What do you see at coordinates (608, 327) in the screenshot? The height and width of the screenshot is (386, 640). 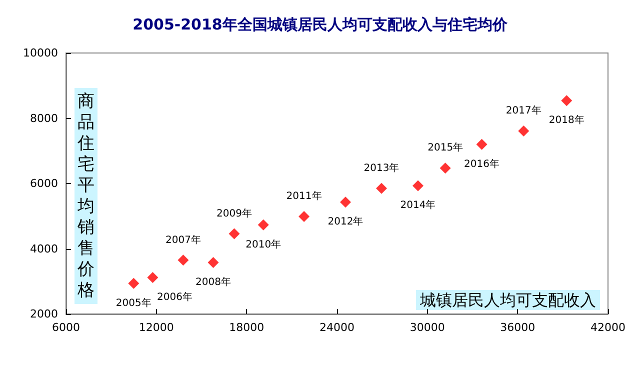 I see `x-tick-label: 42000` at bounding box center [608, 327].